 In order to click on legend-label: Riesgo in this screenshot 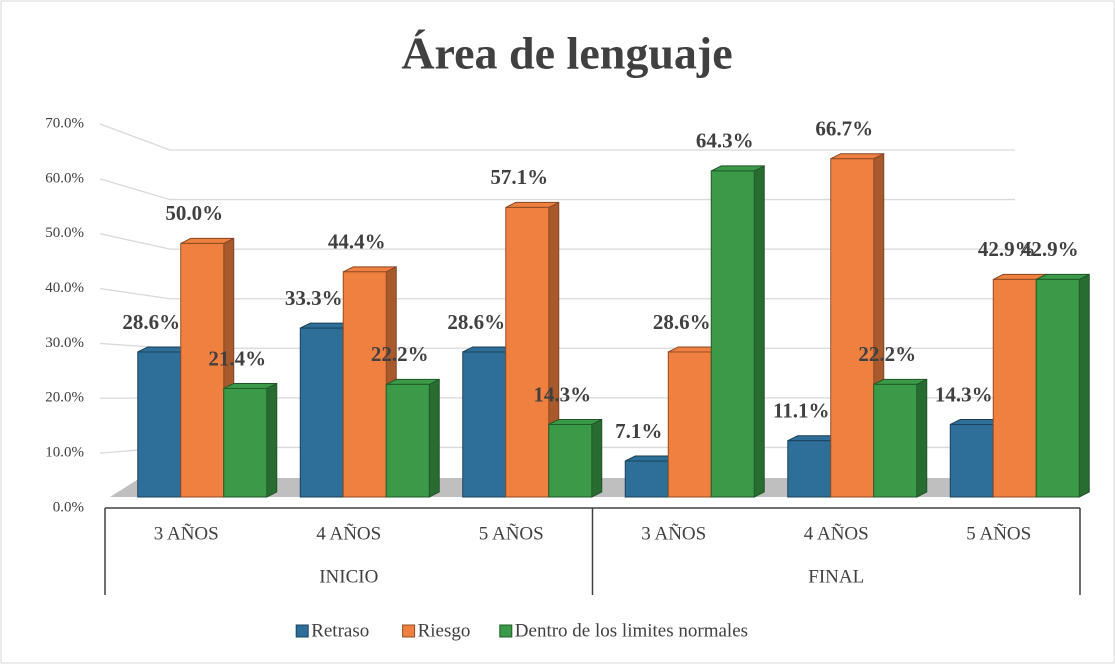, I will do `click(444, 630)`.